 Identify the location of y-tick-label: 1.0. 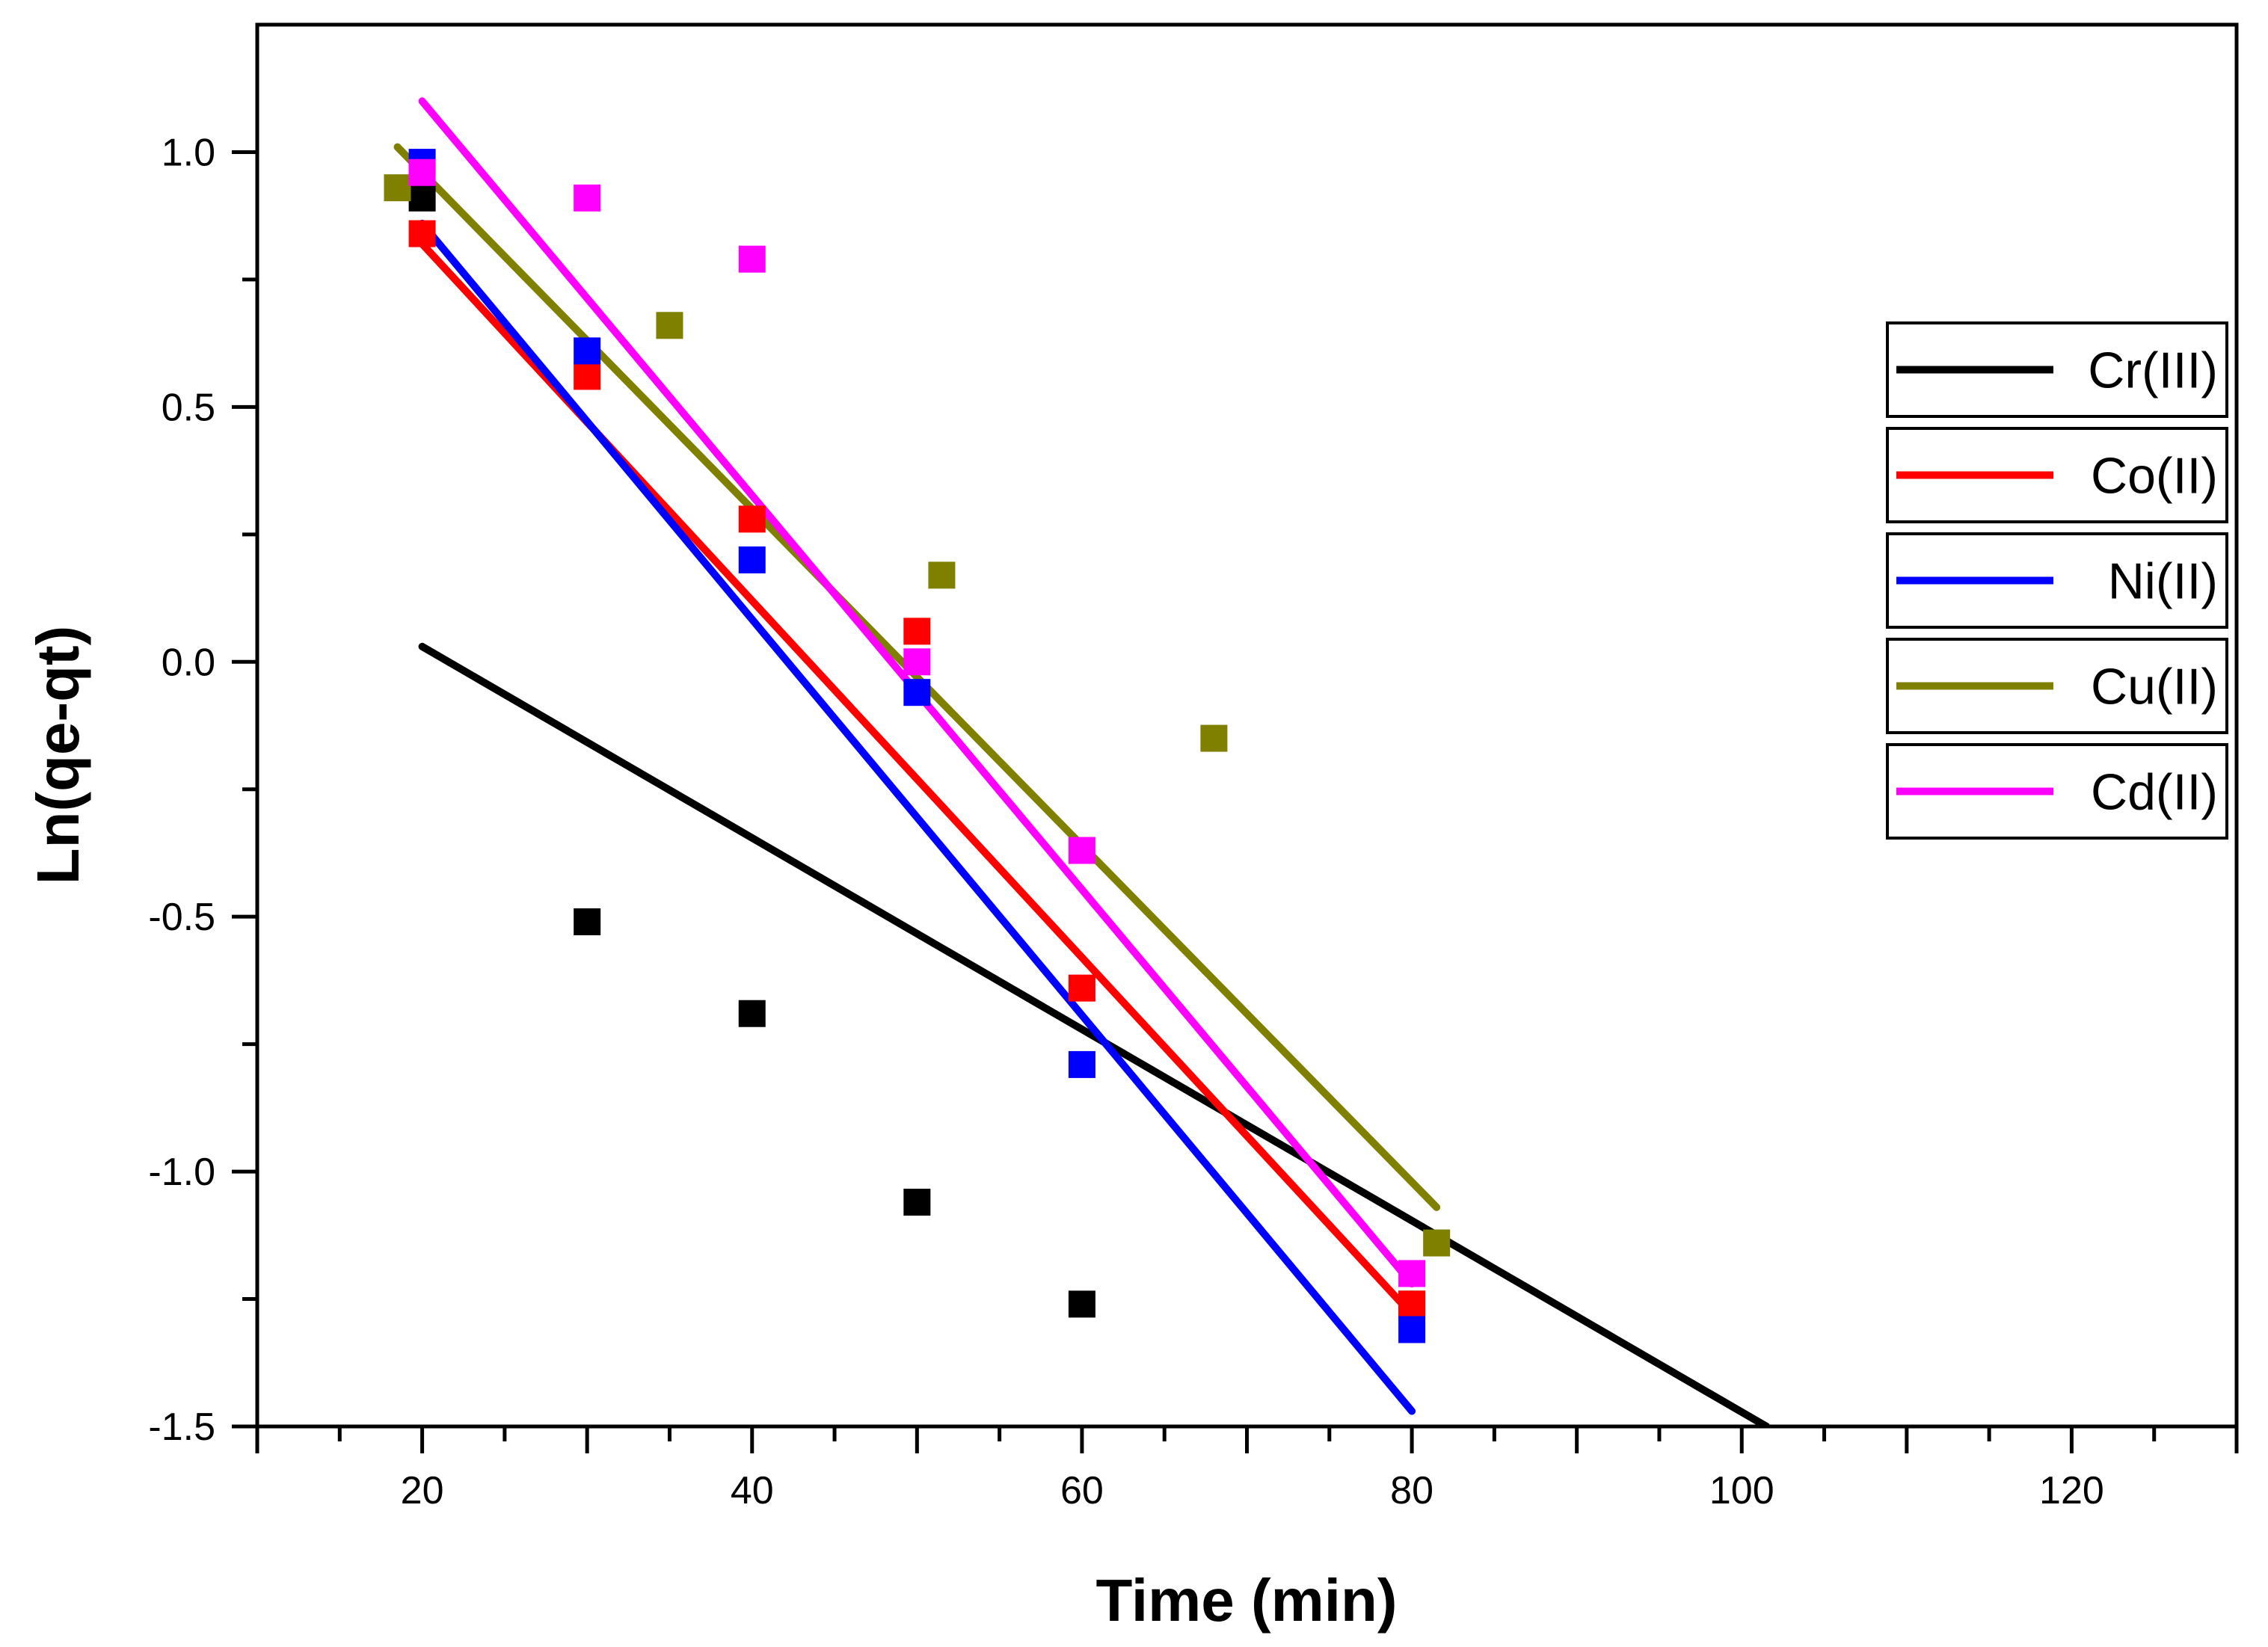
(188, 152).